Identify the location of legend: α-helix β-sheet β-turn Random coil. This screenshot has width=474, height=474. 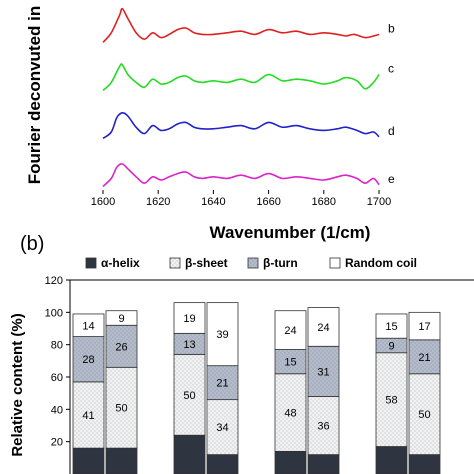
(251, 263).